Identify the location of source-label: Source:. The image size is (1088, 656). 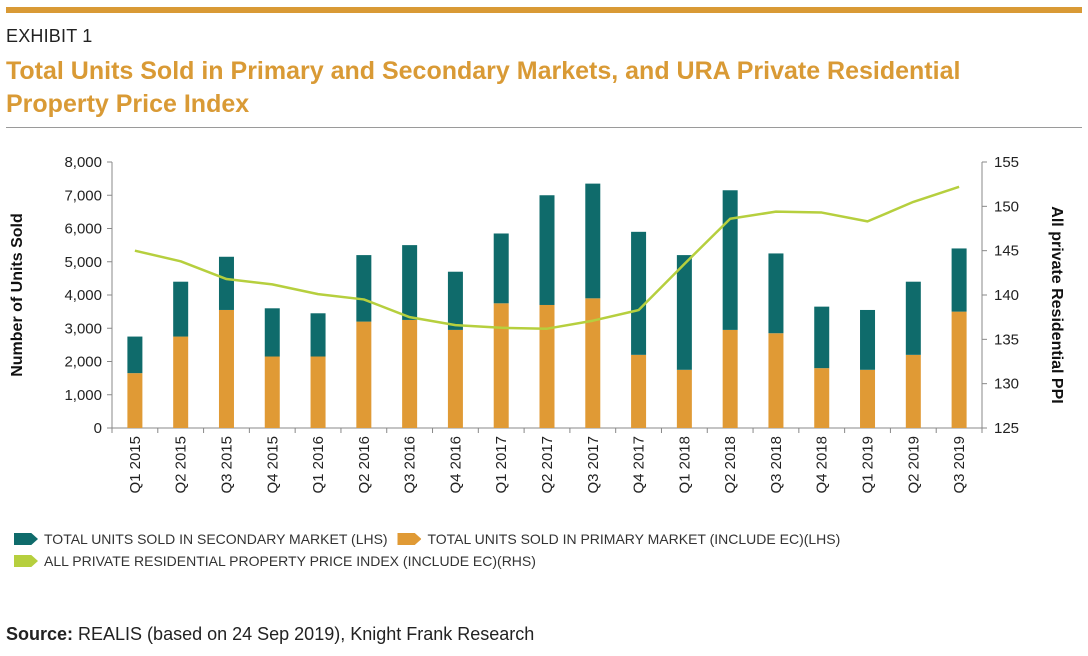
(40, 634).